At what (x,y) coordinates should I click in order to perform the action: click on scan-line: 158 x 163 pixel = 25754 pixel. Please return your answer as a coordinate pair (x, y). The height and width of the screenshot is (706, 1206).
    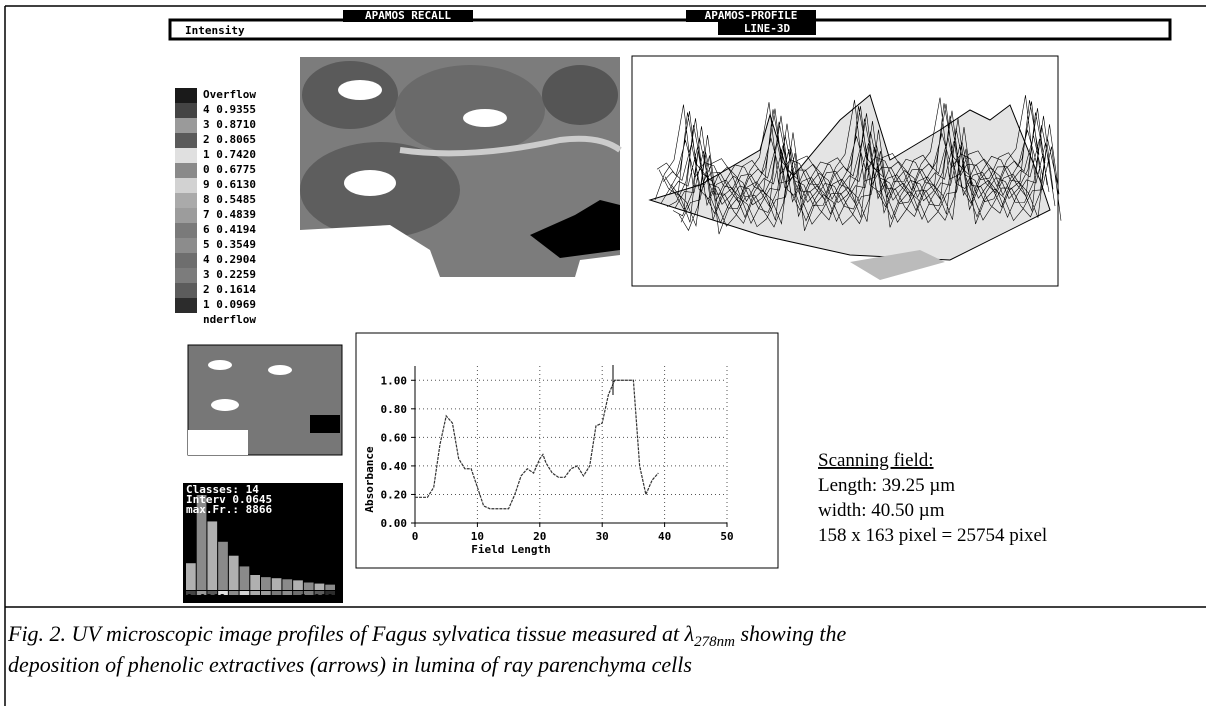
    Looking at the image, I should click on (932, 535).